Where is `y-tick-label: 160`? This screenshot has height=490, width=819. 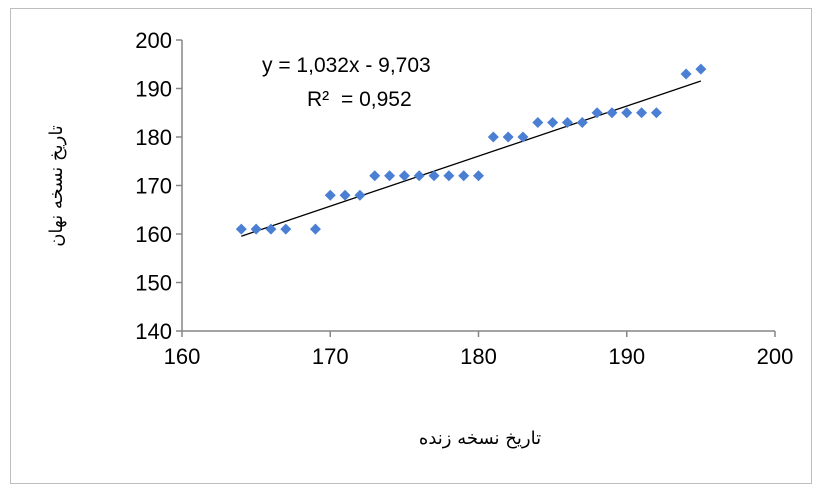
y-tick-label: 160 is located at coordinates (153, 234).